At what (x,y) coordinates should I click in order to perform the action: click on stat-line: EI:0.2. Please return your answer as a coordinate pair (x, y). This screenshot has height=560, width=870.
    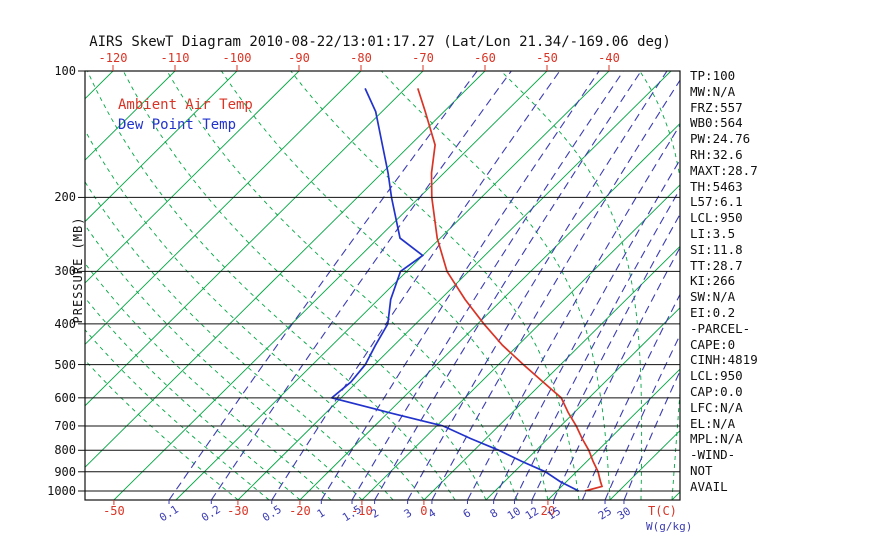
    Looking at the image, I should click on (713, 312).